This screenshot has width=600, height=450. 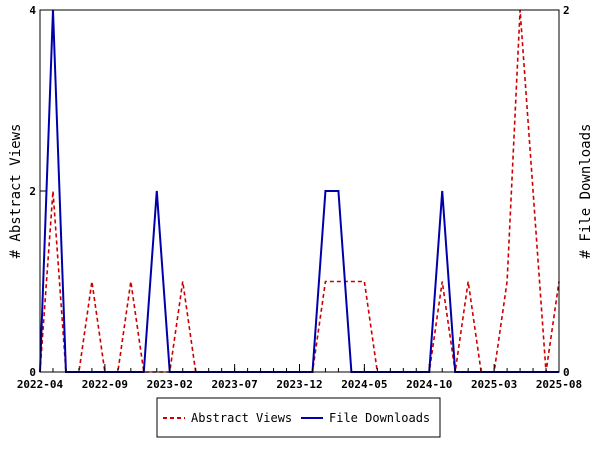 I want to click on x-tick-label: 2024-10, so click(x=429, y=384).